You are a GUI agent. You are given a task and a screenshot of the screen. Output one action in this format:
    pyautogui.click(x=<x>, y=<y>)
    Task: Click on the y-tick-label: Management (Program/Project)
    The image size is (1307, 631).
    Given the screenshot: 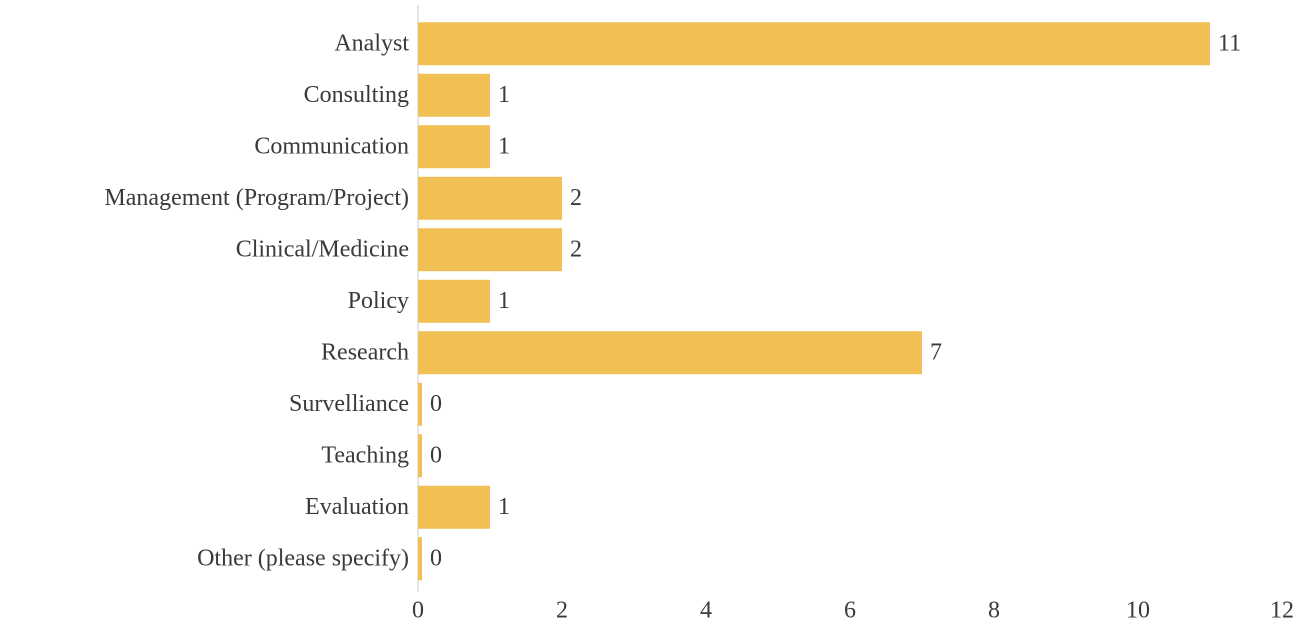 What is the action you would take?
    pyautogui.click(x=256, y=198)
    